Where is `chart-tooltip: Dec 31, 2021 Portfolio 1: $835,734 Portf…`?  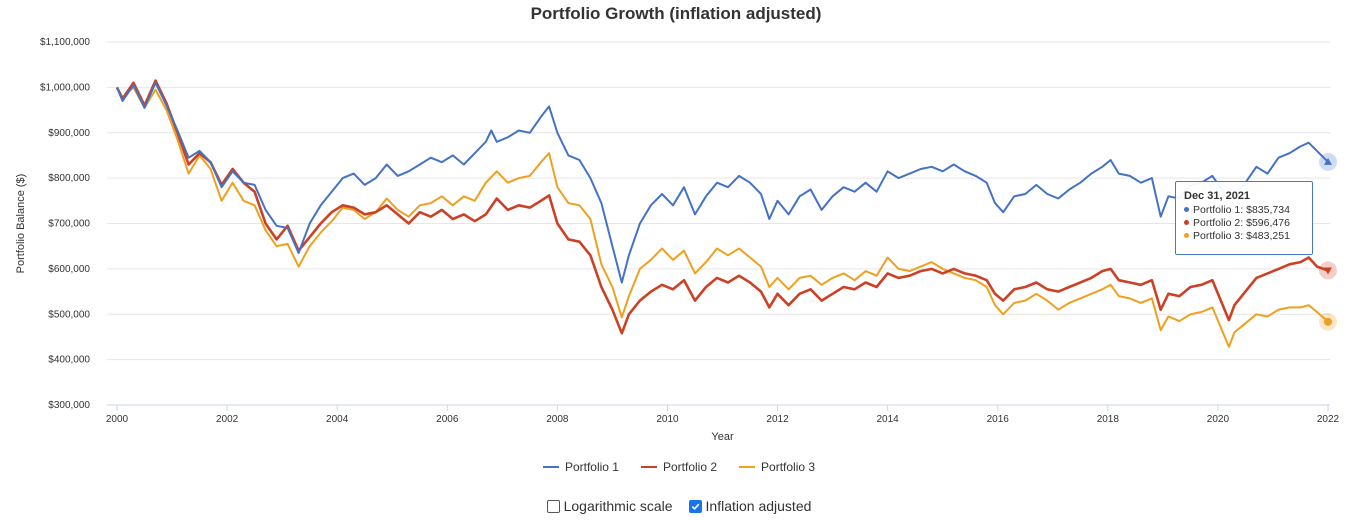 chart-tooltip: Dec 31, 2021 Portfolio 1: $835,734 Portf… is located at coordinates (1244, 218).